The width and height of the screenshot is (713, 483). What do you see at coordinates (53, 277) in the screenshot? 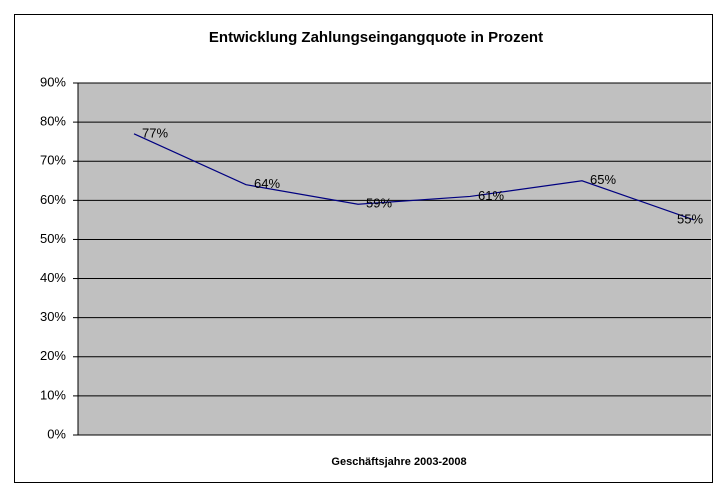
I see `y-tick-label: 40%` at bounding box center [53, 277].